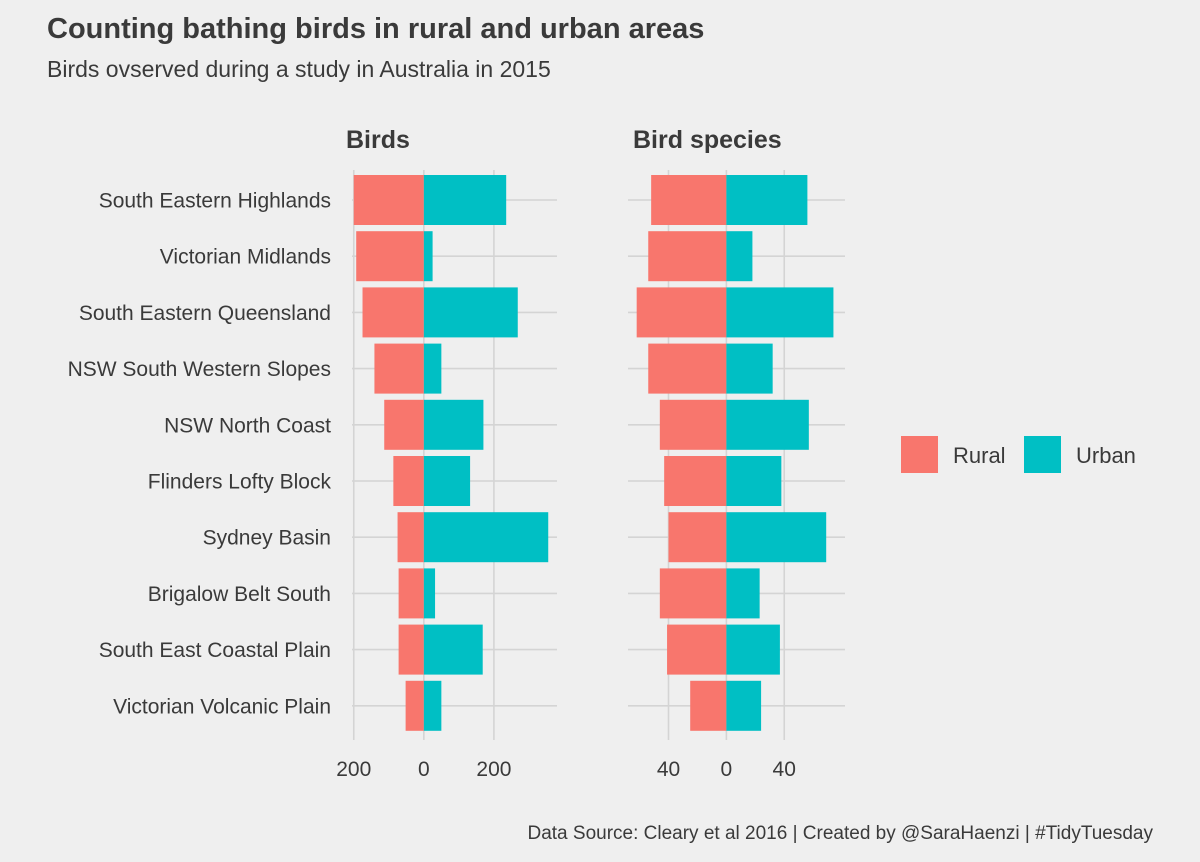 The height and width of the screenshot is (862, 1200). Describe the element at coordinates (727, 769) in the screenshot. I see `x-tick-label-bird-species: 0` at that location.